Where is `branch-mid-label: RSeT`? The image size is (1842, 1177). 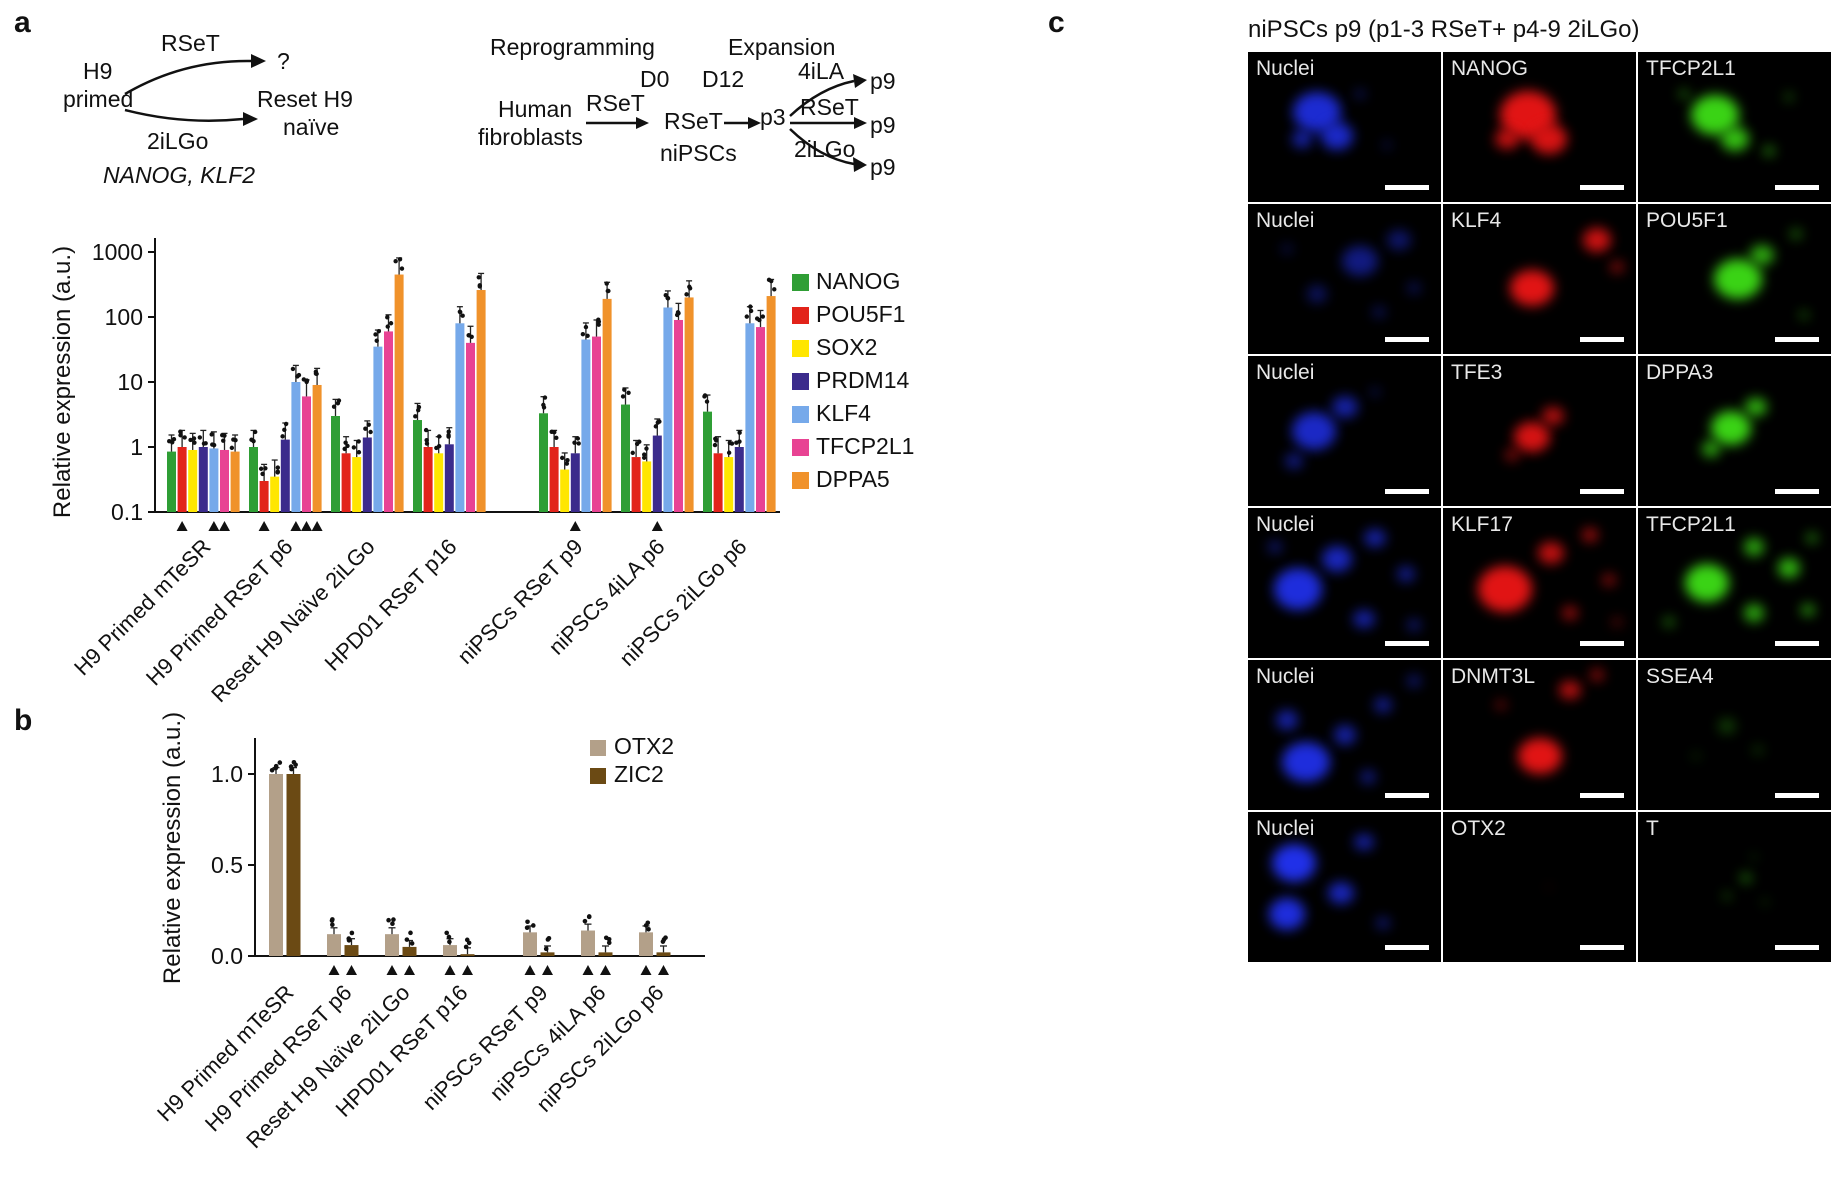 branch-mid-label: RSeT is located at coordinates (829, 107).